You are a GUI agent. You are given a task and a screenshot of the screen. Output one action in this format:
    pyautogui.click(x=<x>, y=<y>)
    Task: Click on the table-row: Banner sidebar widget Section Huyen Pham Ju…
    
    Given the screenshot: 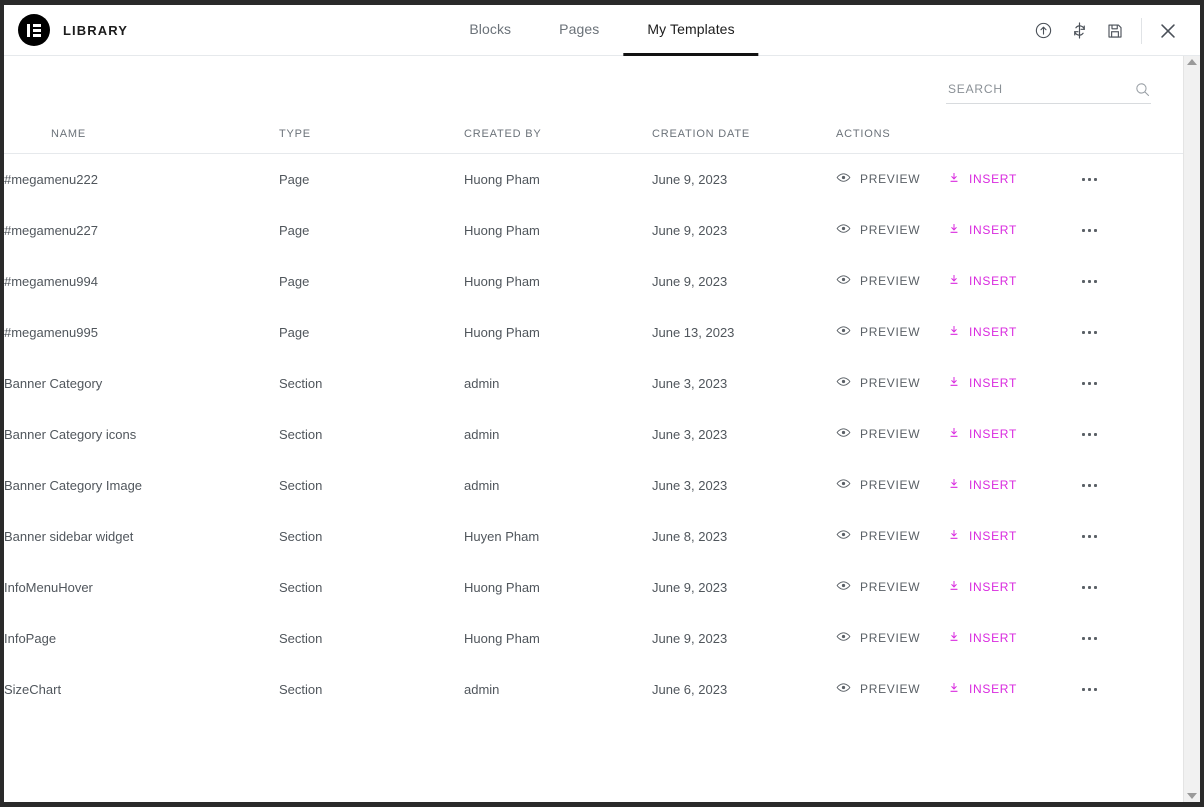 What is the action you would take?
    pyautogui.click(x=593, y=536)
    